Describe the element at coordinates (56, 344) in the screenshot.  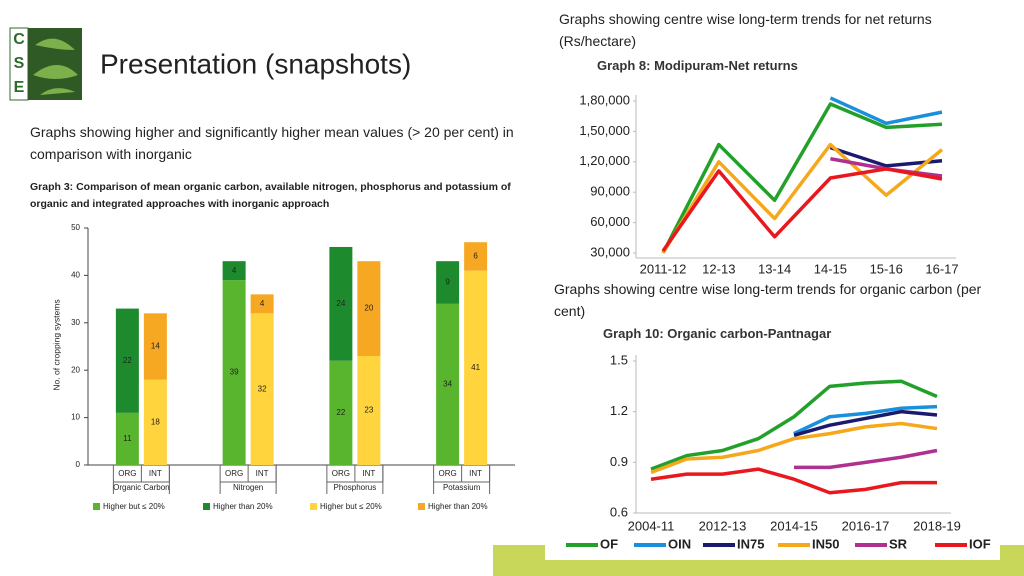
I see `y-axis-label: No. of cropping systems` at that location.